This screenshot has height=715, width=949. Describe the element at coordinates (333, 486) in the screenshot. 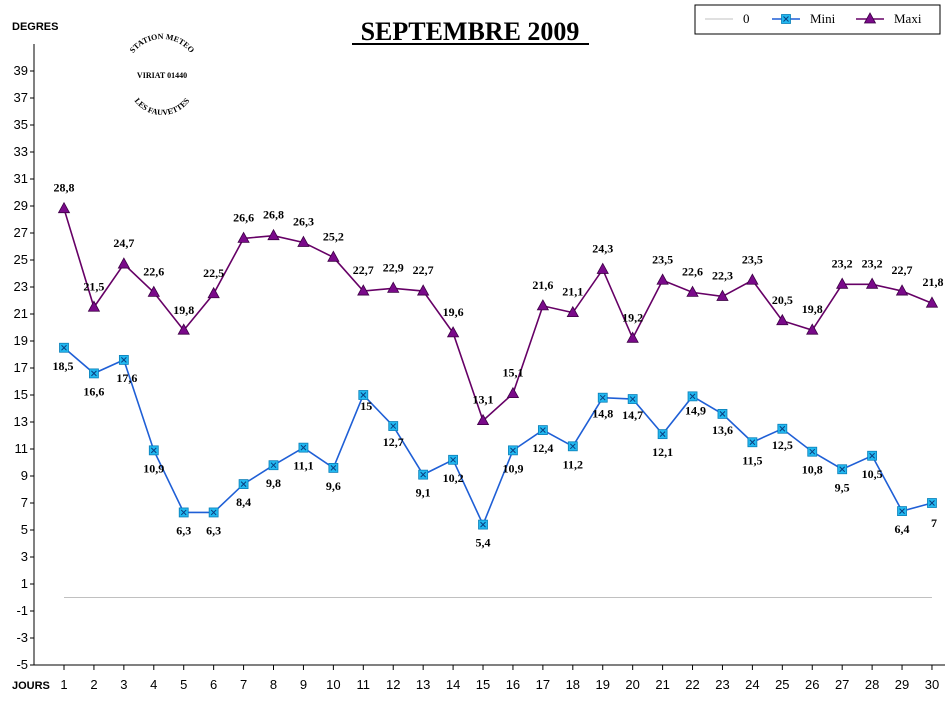

I see `data-label: 9,6` at that location.